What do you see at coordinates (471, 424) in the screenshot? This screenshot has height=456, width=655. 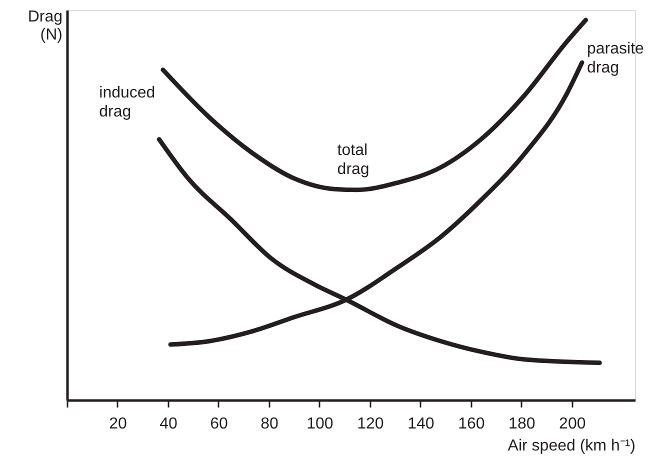 I see `x-tick-label: 160` at bounding box center [471, 424].